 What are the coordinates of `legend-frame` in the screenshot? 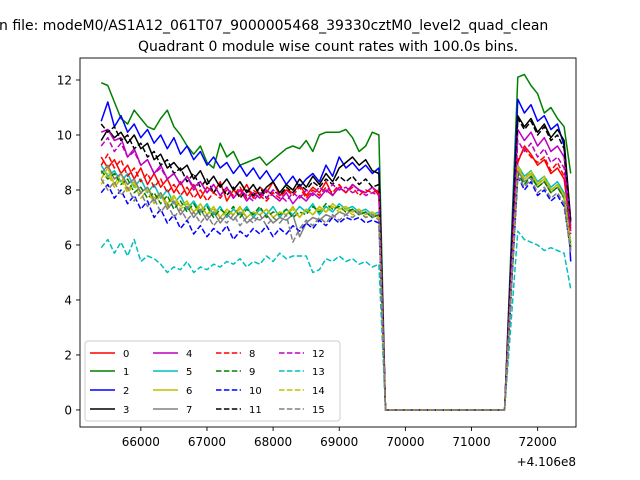 It's located at (212, 381).